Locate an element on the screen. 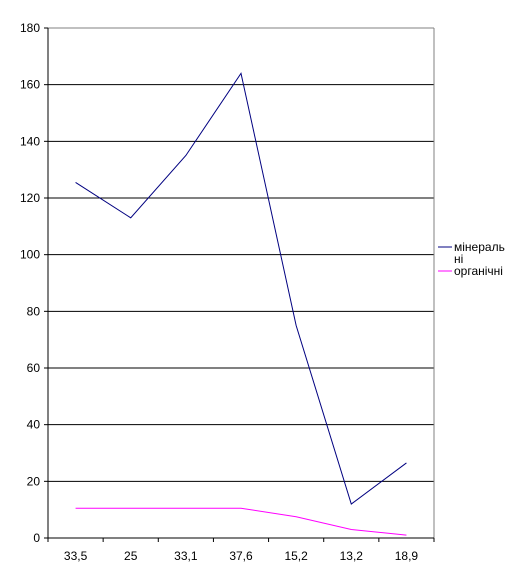  y-axis-ticks: 0 20 40 60 80 100 120 140 160 180 is located at coordinates (34, 283).